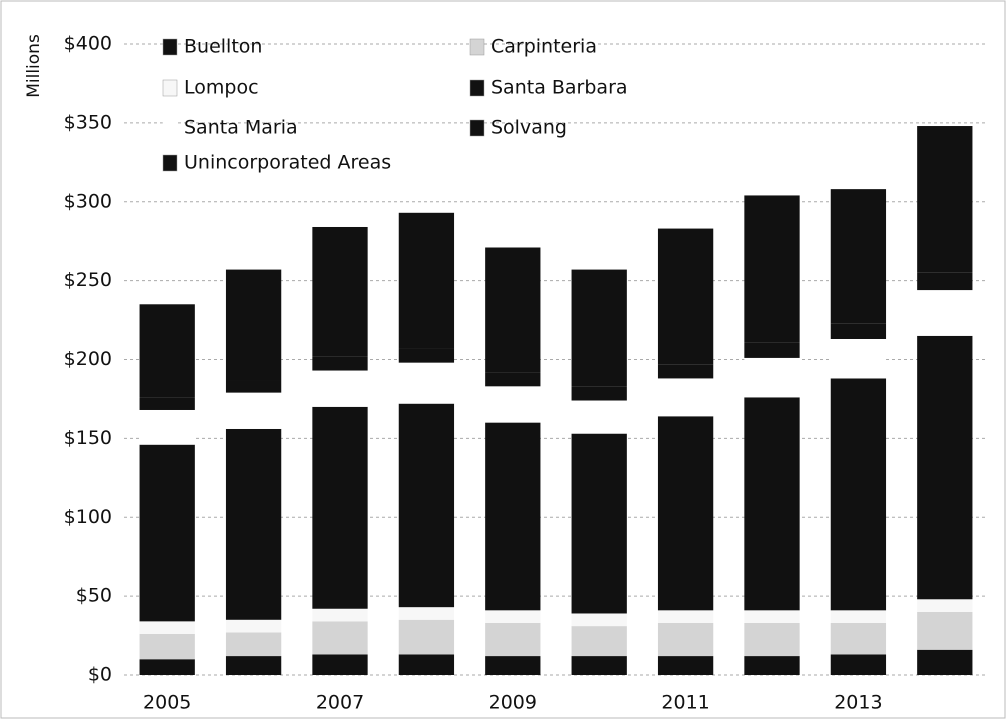 The image size is (1006, 719). Describe the element at coordinates (88, 44) in the screenshot. I see `y-tick-label: $400` at that location.